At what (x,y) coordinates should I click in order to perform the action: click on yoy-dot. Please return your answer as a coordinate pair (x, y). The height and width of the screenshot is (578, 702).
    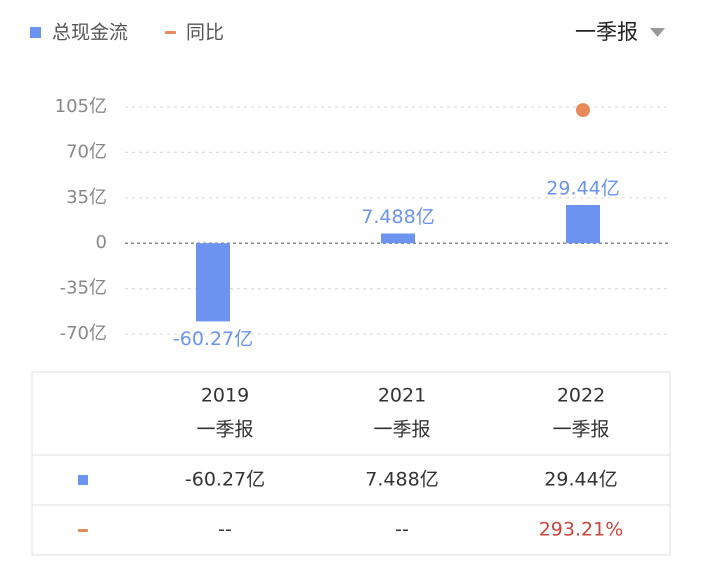
    Looking at the image, I should click on (583, 110).